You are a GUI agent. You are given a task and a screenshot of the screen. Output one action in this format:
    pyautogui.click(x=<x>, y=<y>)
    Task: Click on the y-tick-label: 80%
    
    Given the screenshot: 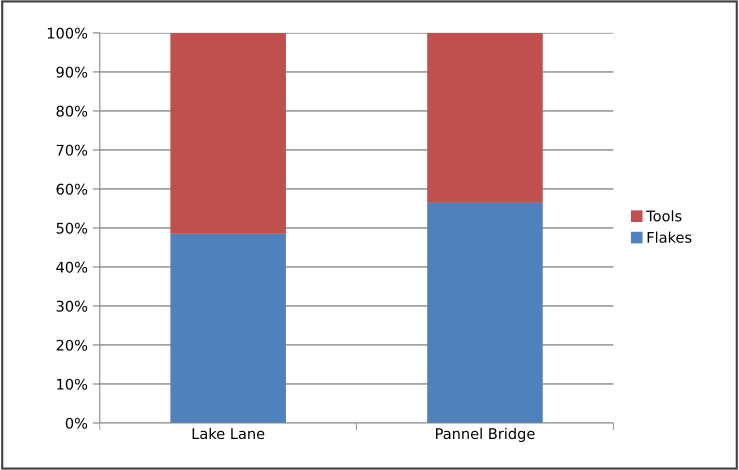 What is the action you would take?
    pyautogui.click(x=72, y=111)
    